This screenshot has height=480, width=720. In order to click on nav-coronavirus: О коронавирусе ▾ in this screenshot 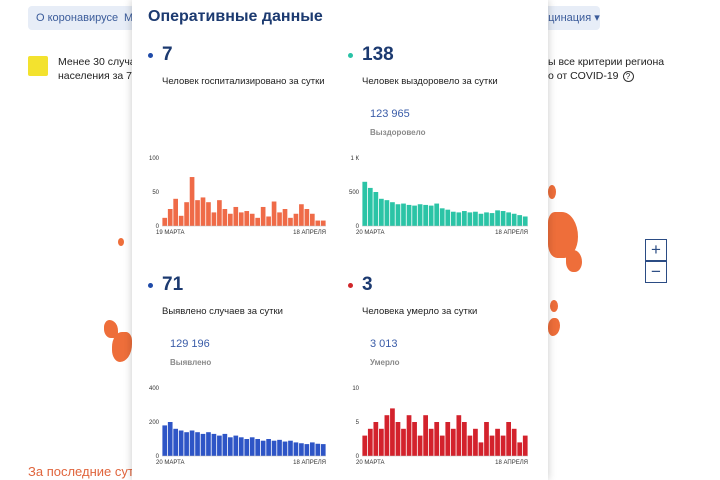, I will do `click(81, 18)`.